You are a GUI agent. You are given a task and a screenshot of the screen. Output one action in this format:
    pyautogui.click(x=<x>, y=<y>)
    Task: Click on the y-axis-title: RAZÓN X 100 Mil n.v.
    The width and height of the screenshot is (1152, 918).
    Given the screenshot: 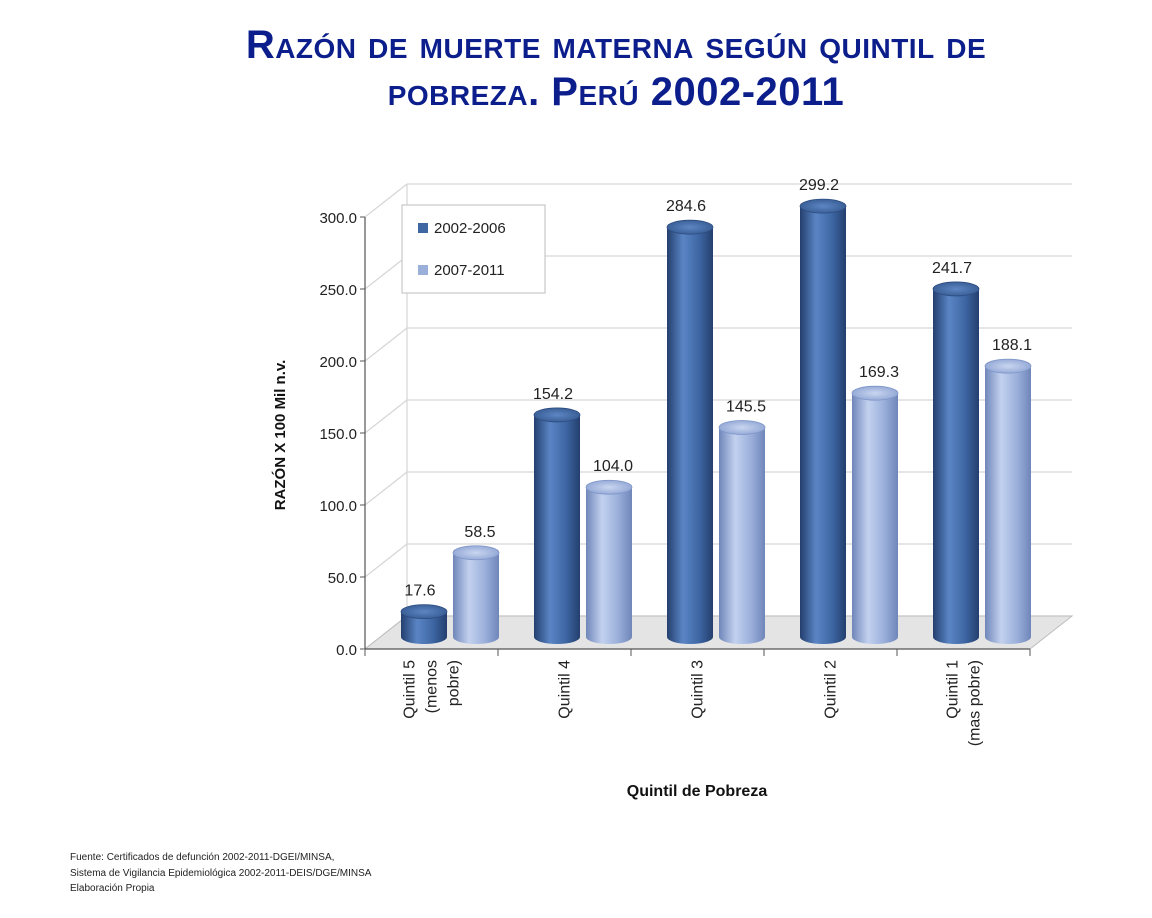 What is the action you would take?
    pyautogui.click(x=280, y=435)
    